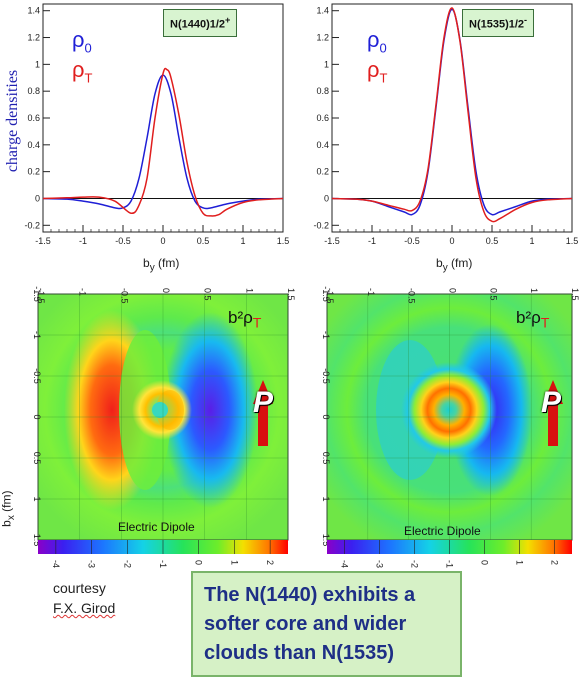 Image resolution: width=580 pixels, height=696 pixels. I want to click on dipole-label-right: Electric Dipole, so click(442, 531).